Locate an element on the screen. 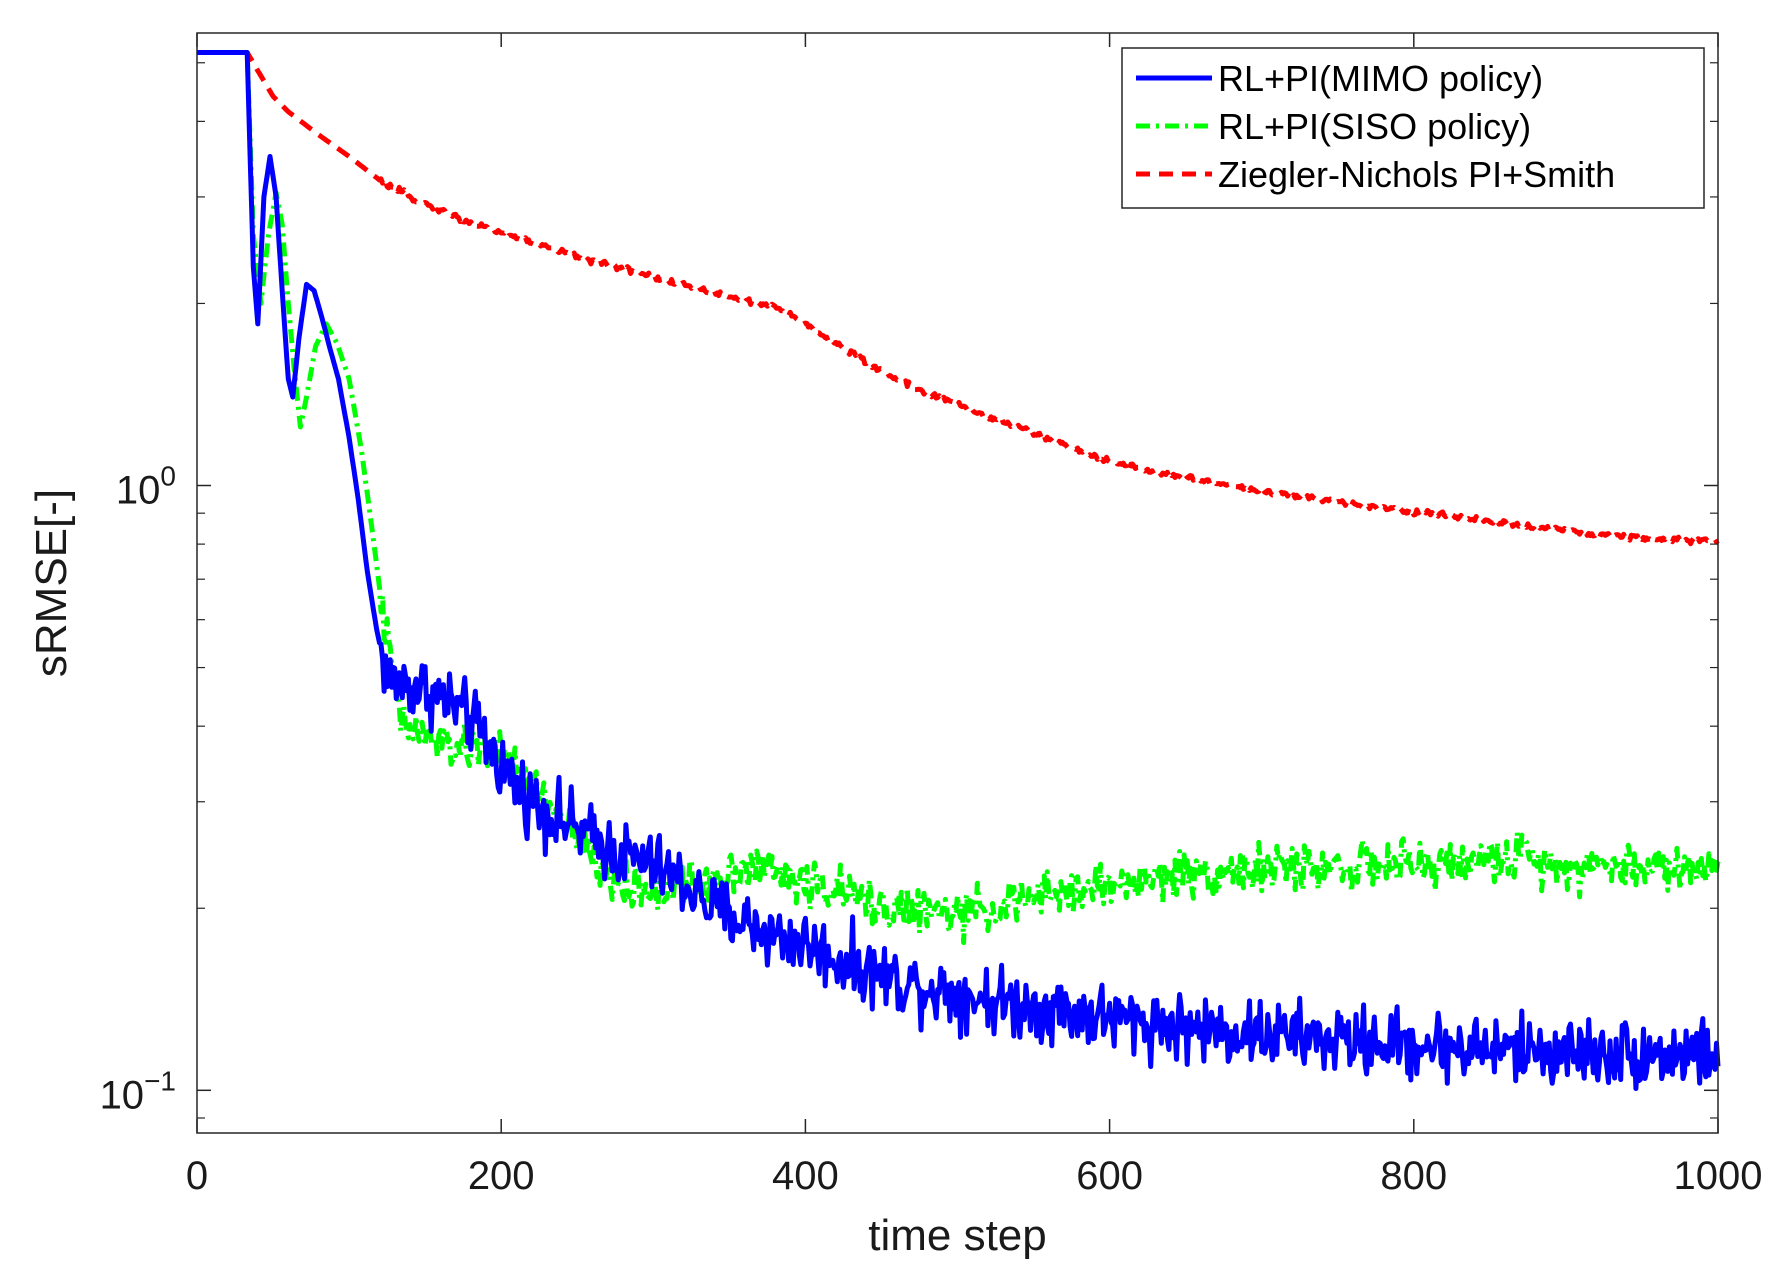 The width and height of the screenshot is (1784, 1278). x-tick-label: 400 is located at coordinates (805, 1176).